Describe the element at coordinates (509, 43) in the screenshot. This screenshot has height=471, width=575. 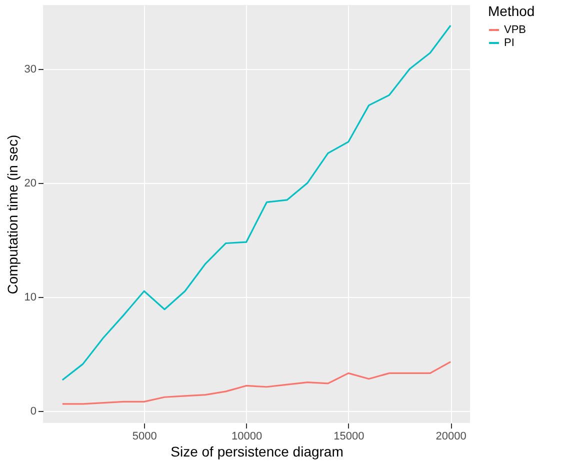
I see `legend-label: PI` at that location.